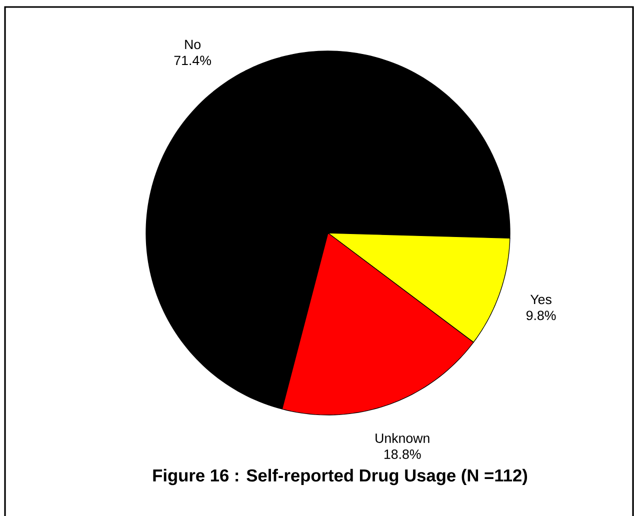 The width and height of the screenshot is (634, 516). What do you see at coordinates (402, 454) in the screenshot?
I see `data-label: 18.8%` at bounding box center [402, 454].